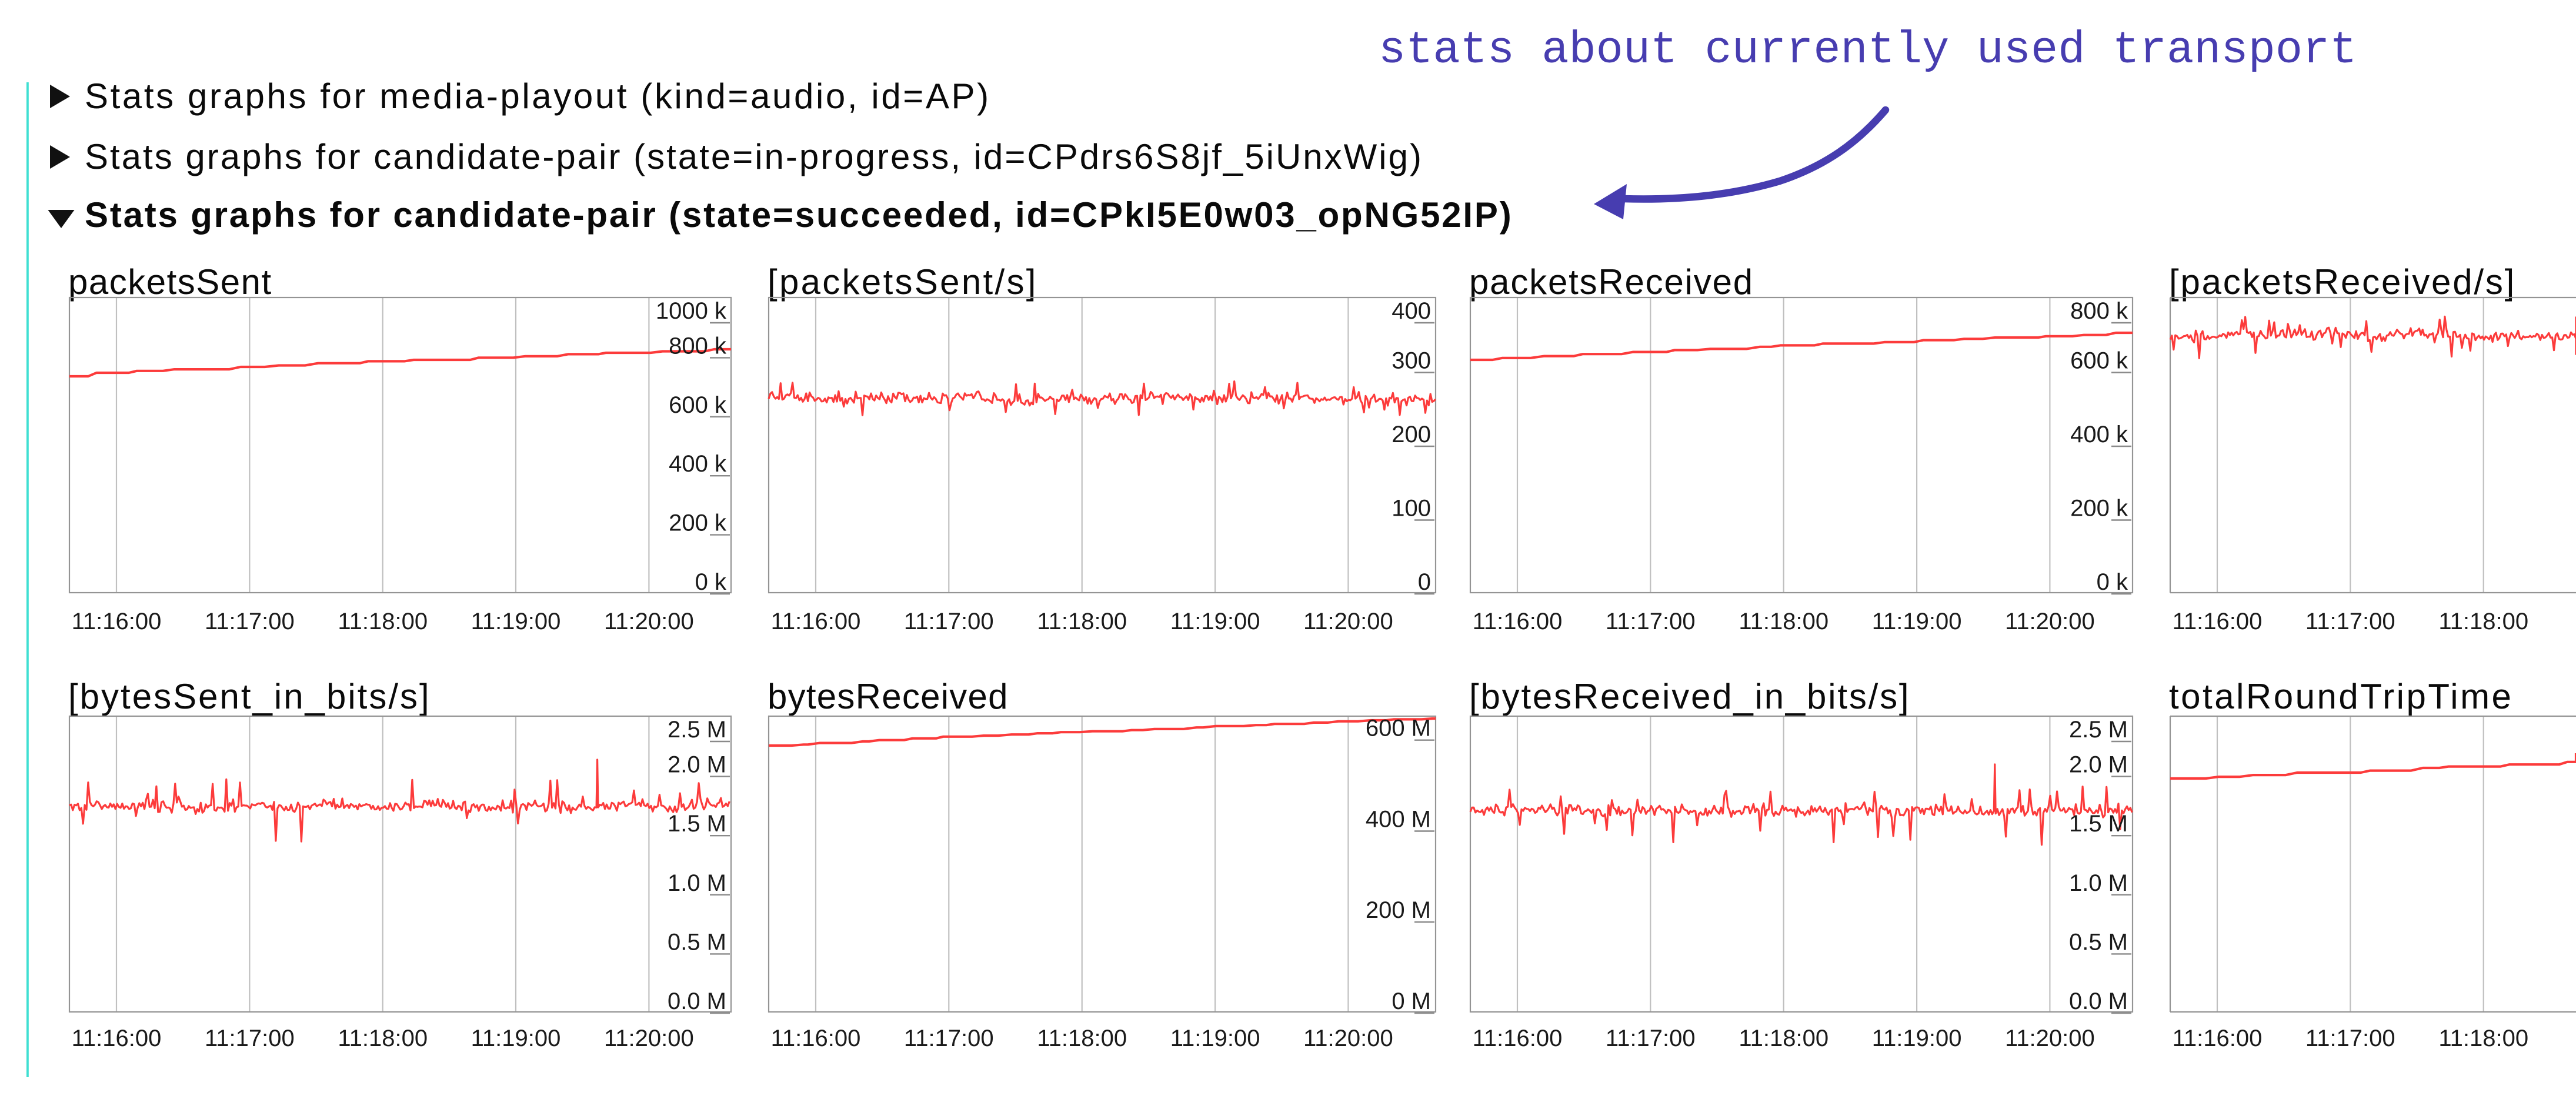 The image size is (2576, 1096). Describe the element at coordinates (1424, 582) in the screenshot. I see `svg-text: 0` at that location.